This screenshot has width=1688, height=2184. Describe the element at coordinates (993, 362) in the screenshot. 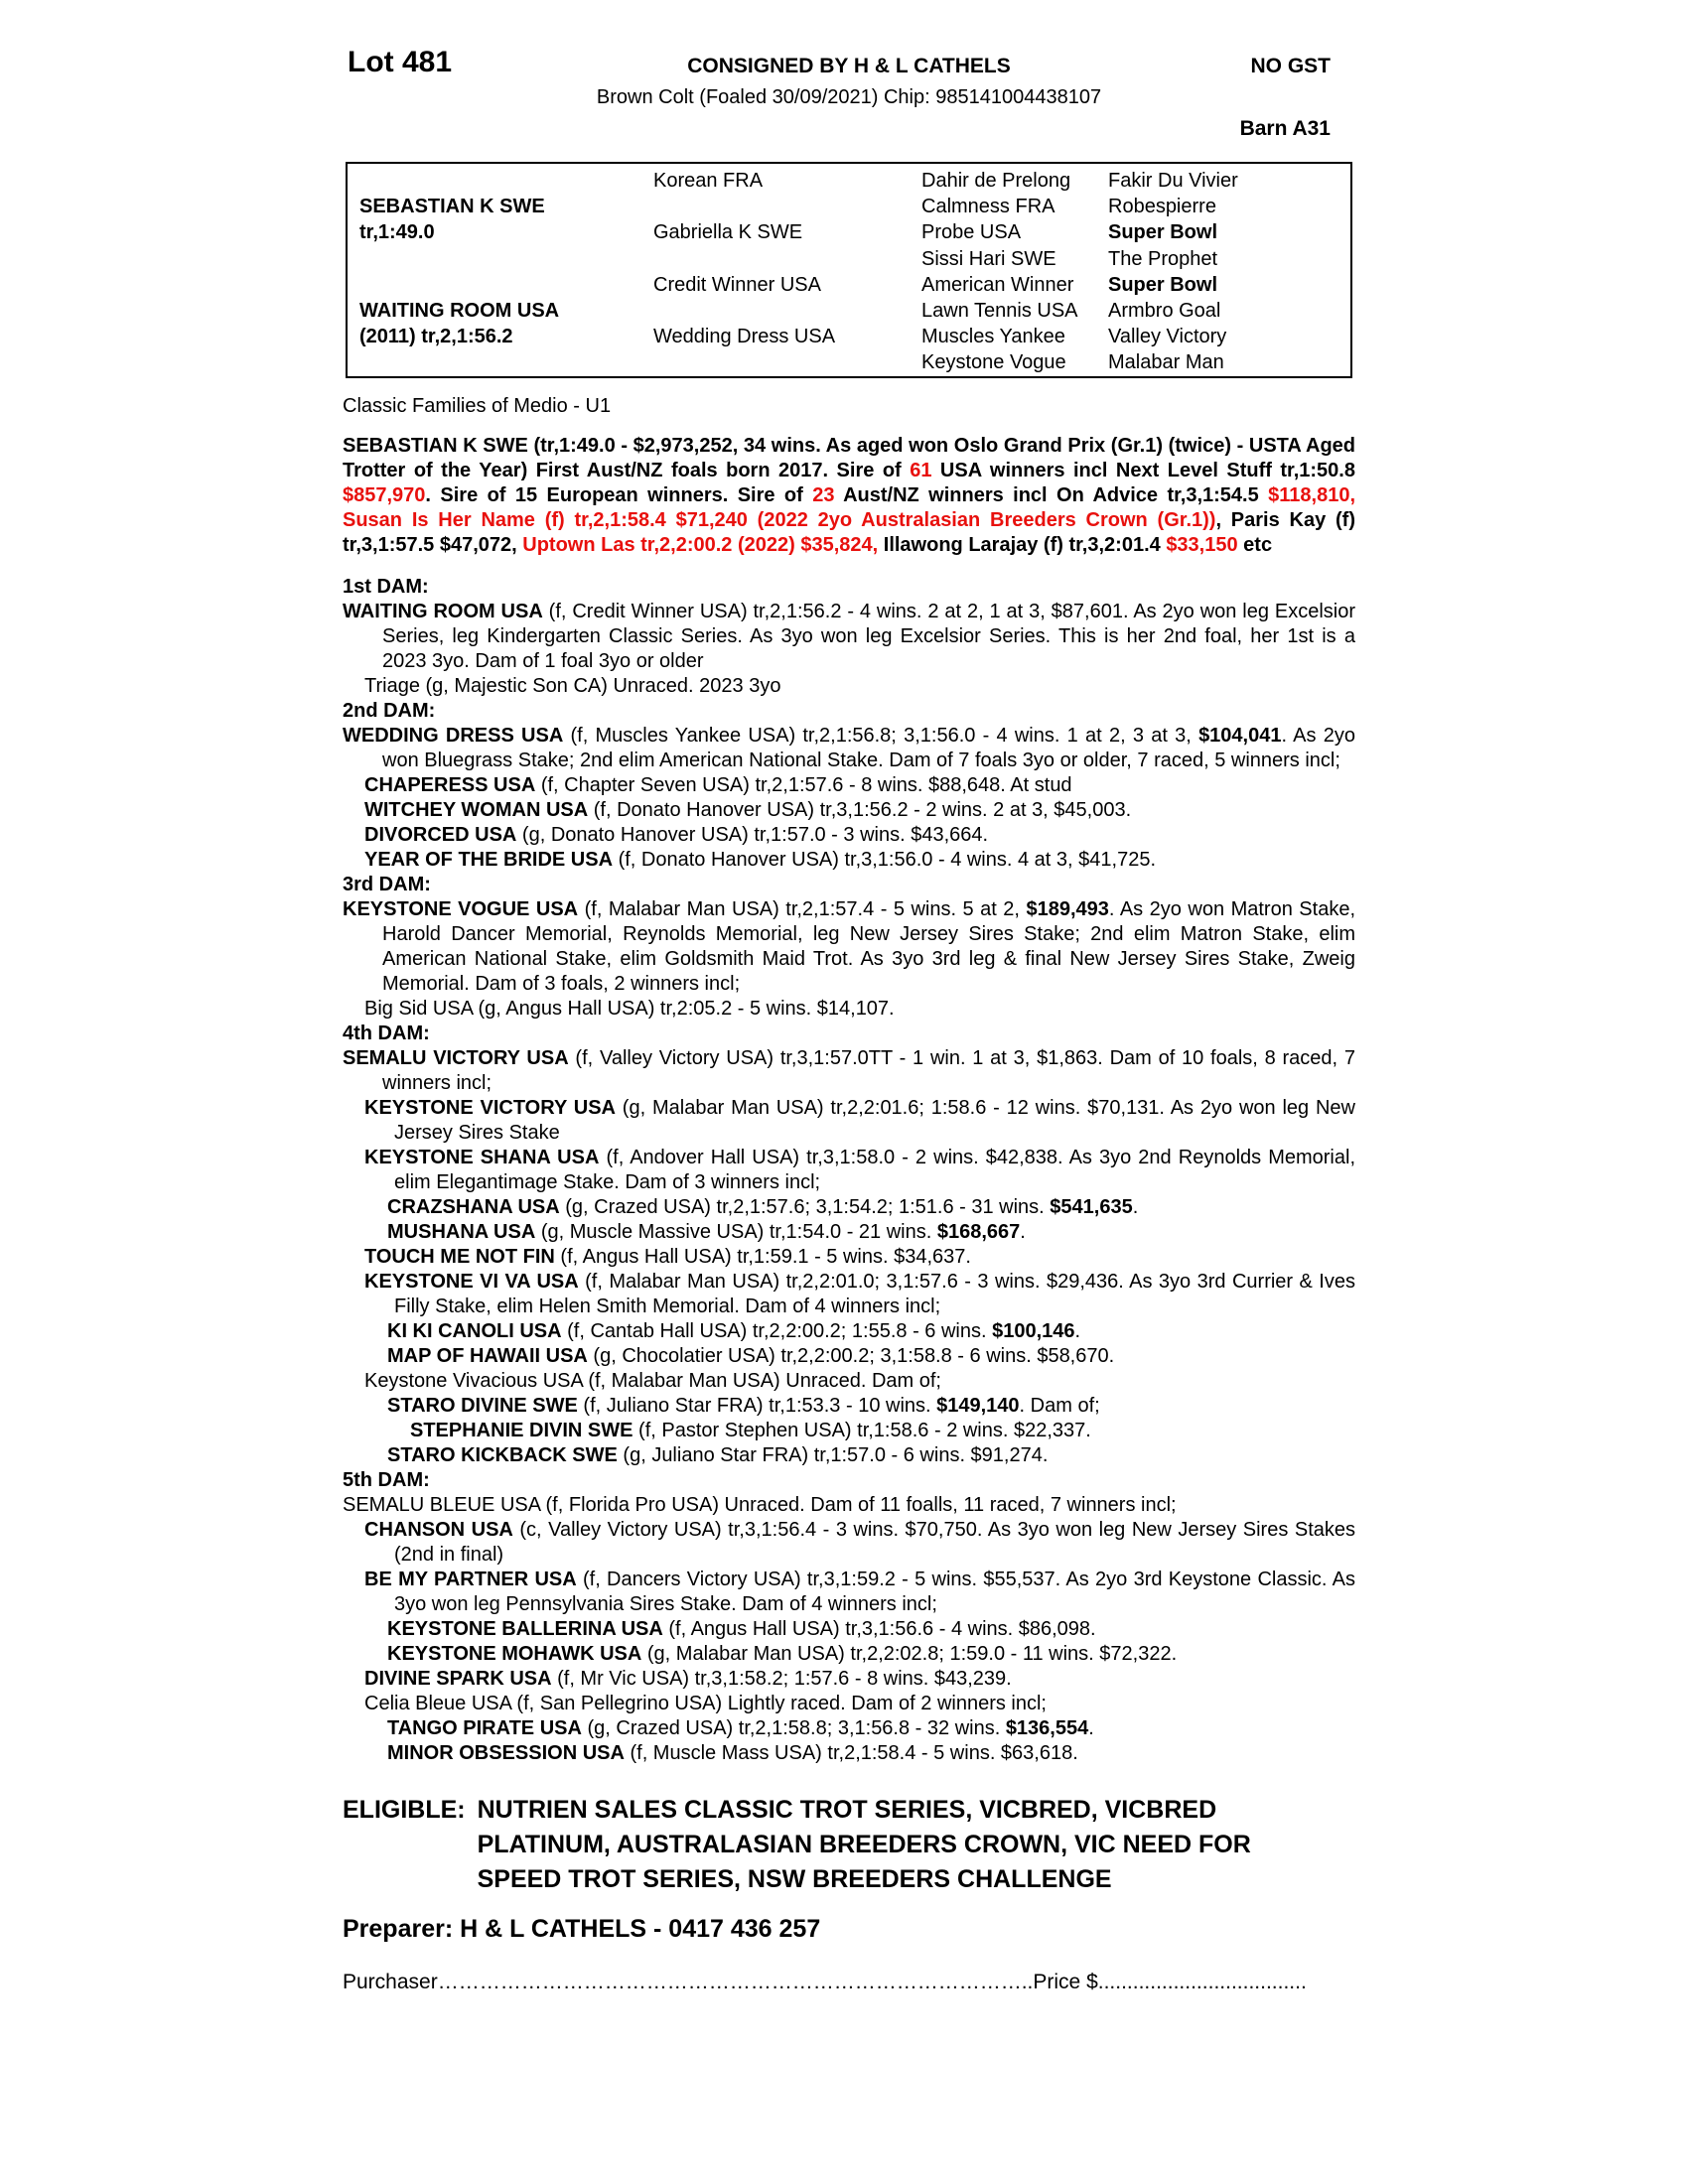

I see `pedigree-cell: Keystone Vogue` at that location.